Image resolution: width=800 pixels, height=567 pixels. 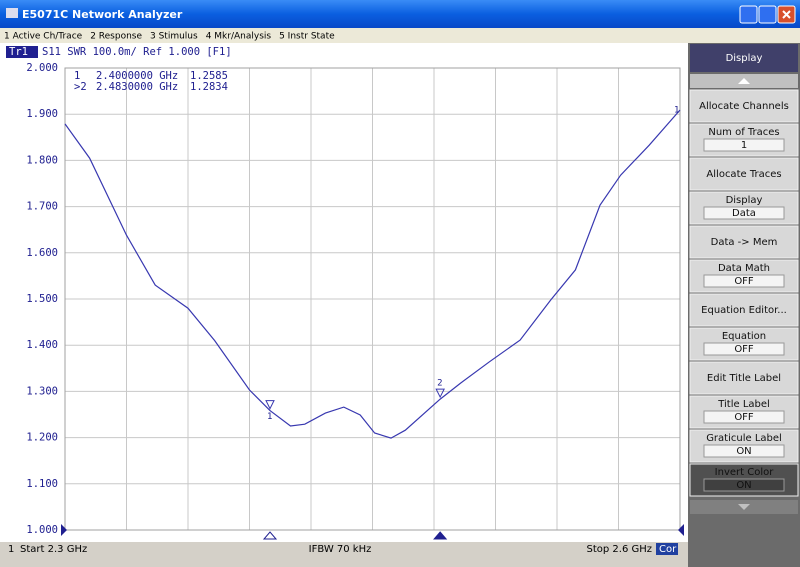 I want to click on title-bar, so click(x=400, y=14).